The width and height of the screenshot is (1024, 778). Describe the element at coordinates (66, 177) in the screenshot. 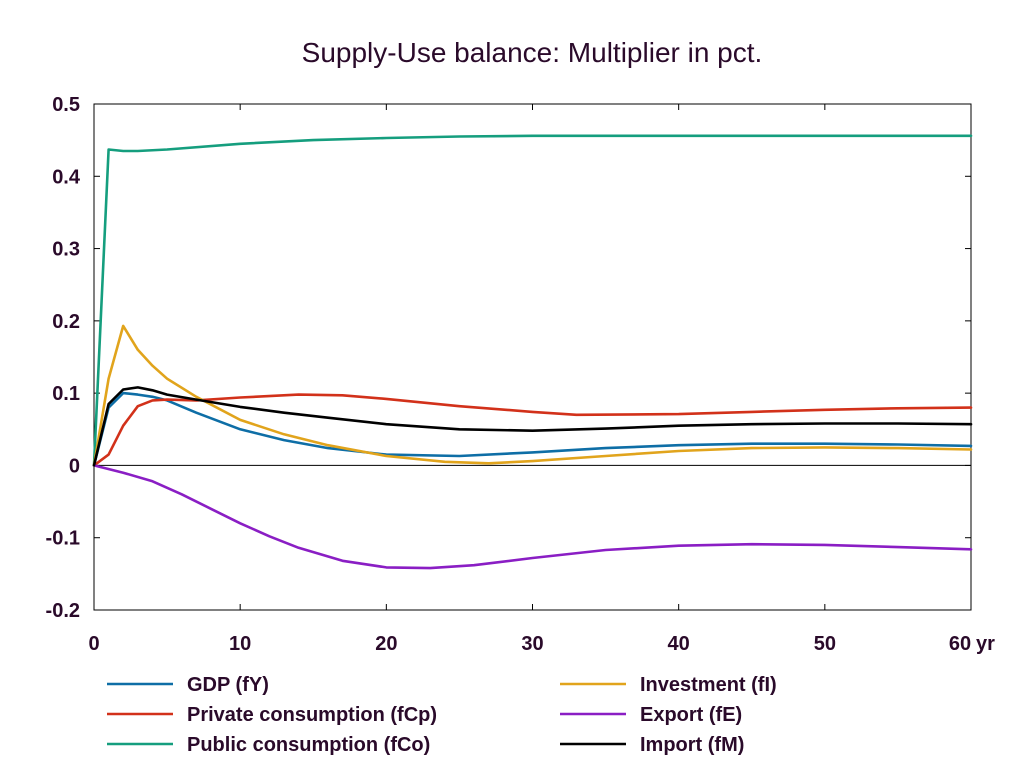

I see `y-tick-label: 0.4` at that location.